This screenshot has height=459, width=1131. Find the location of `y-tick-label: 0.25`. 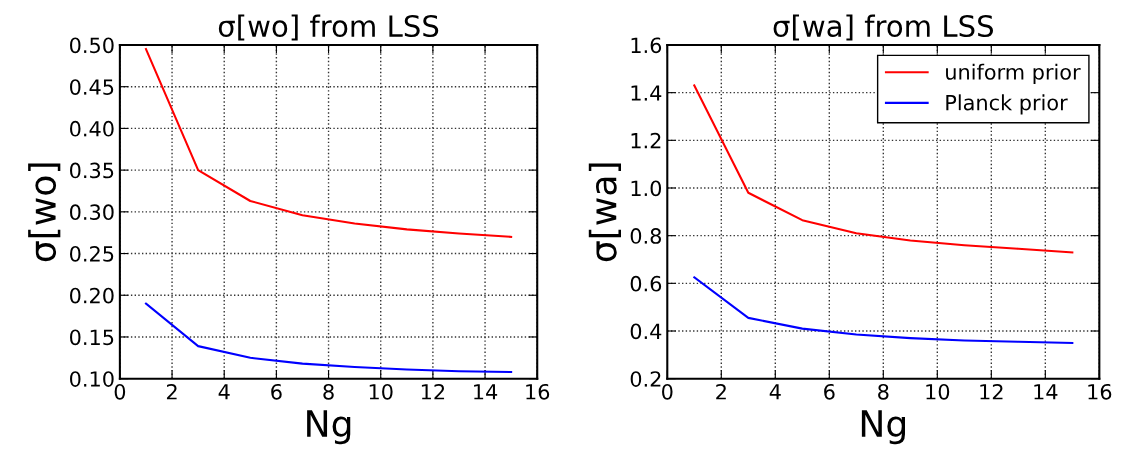

y-tick-label: 0.25 is located at coordinates (92, 253).